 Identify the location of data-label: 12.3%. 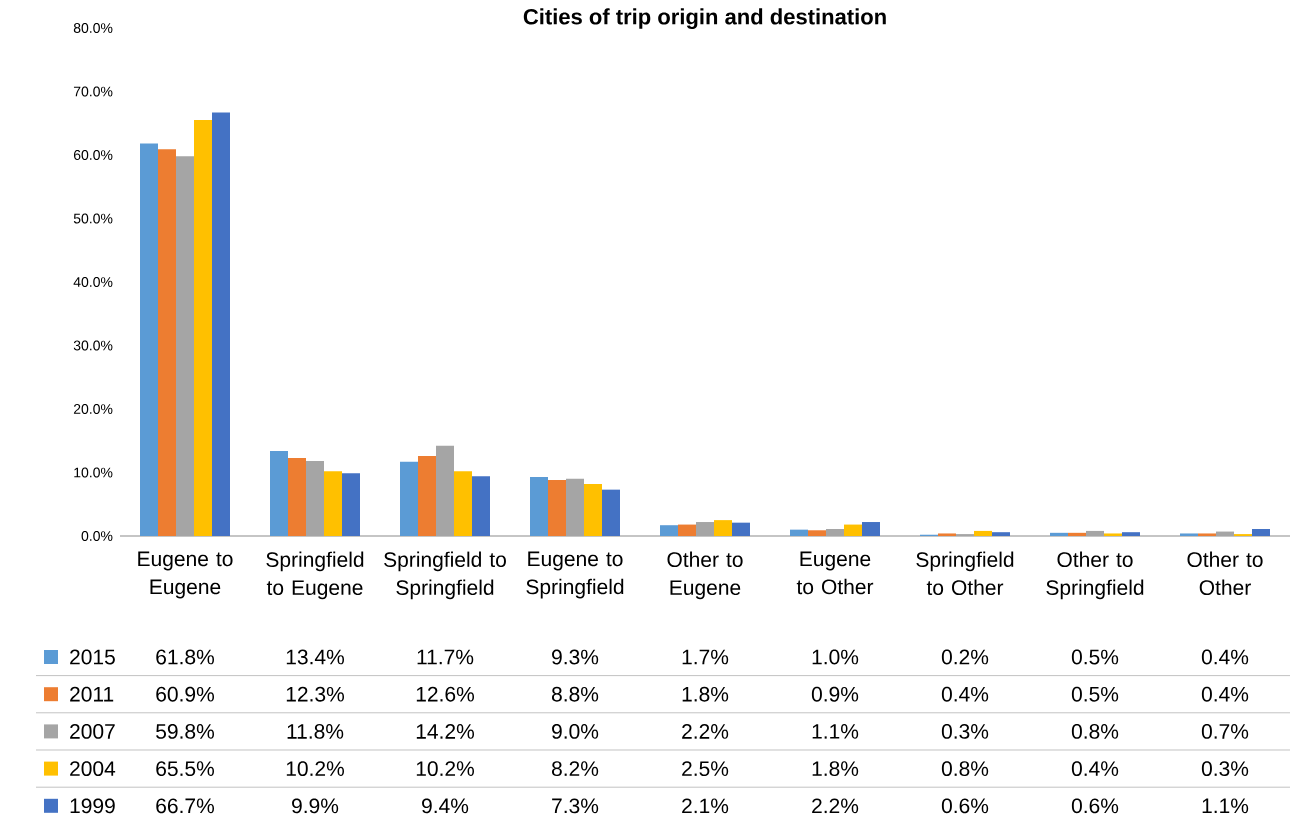
(315, 694).